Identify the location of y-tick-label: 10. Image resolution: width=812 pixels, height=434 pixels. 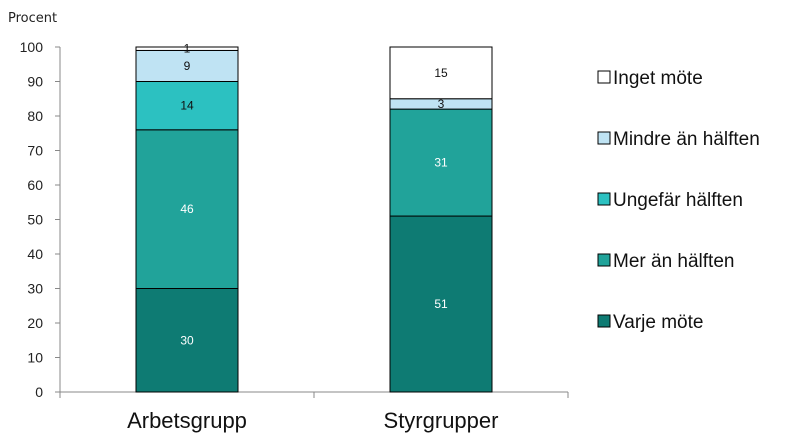
(35, 358).